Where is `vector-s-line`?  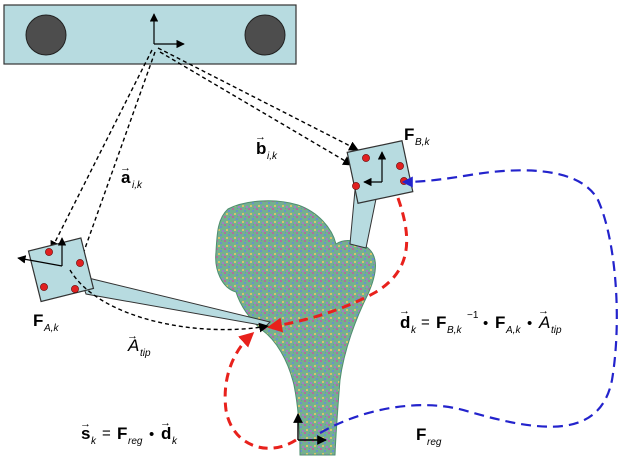 vector-s-line is located at coordinates (260, 390).